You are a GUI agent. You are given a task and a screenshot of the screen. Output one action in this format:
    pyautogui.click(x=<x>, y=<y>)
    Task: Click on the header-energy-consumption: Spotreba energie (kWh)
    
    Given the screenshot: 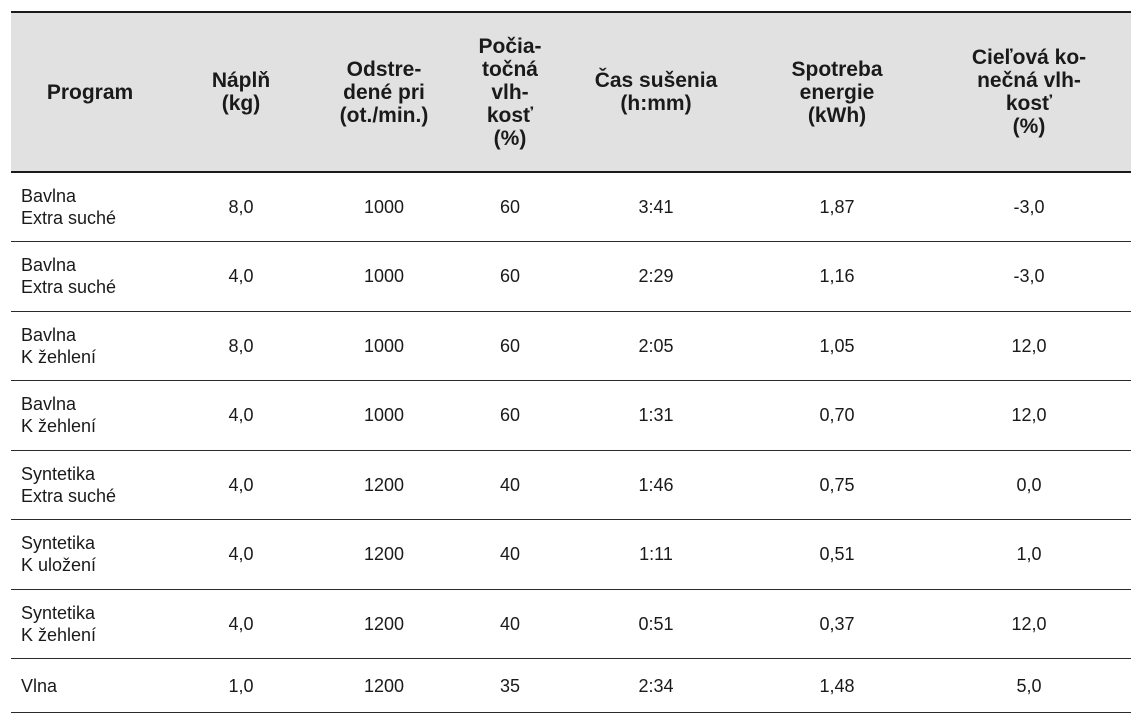 What is the action you would take?
    pyautogui.click(x=837, y=92)
    